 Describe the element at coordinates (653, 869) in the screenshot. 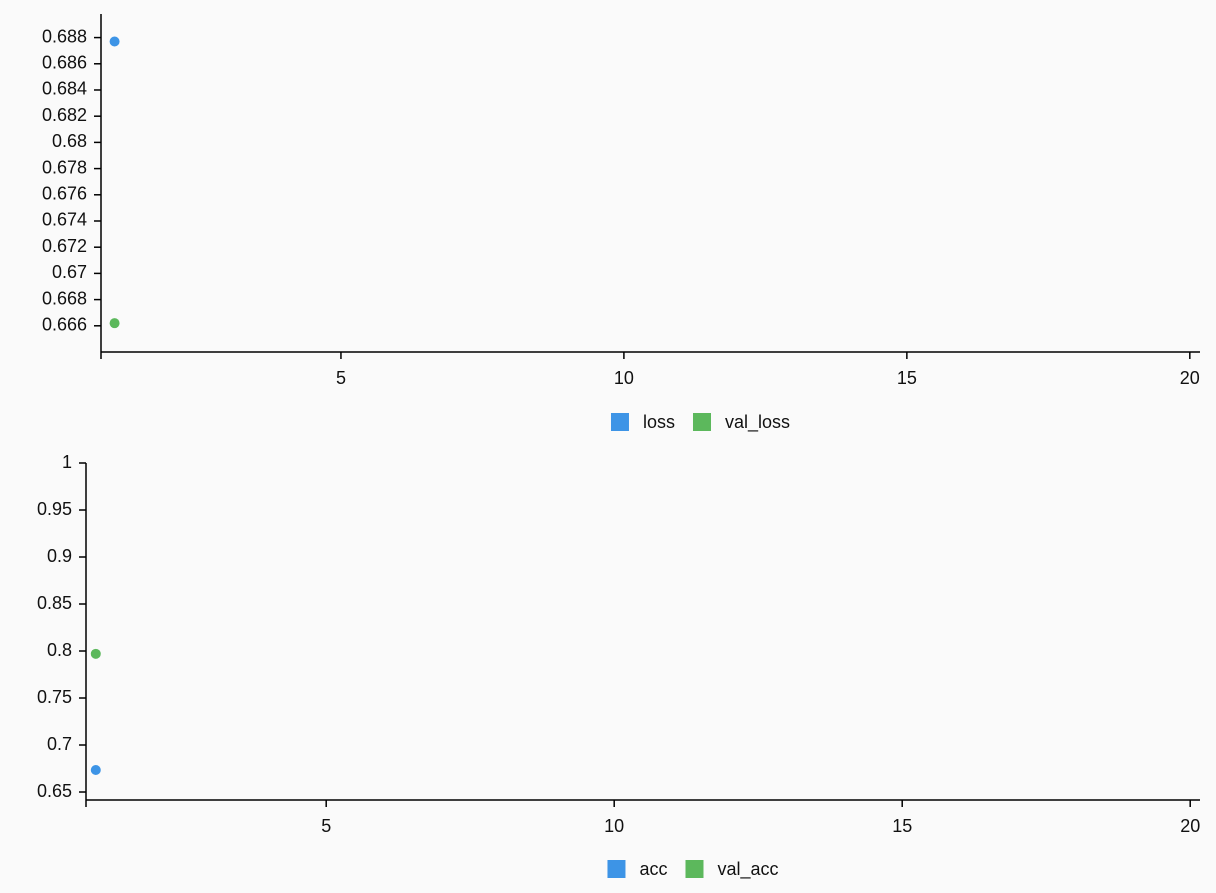

I see `legend-label: acc` at that location.